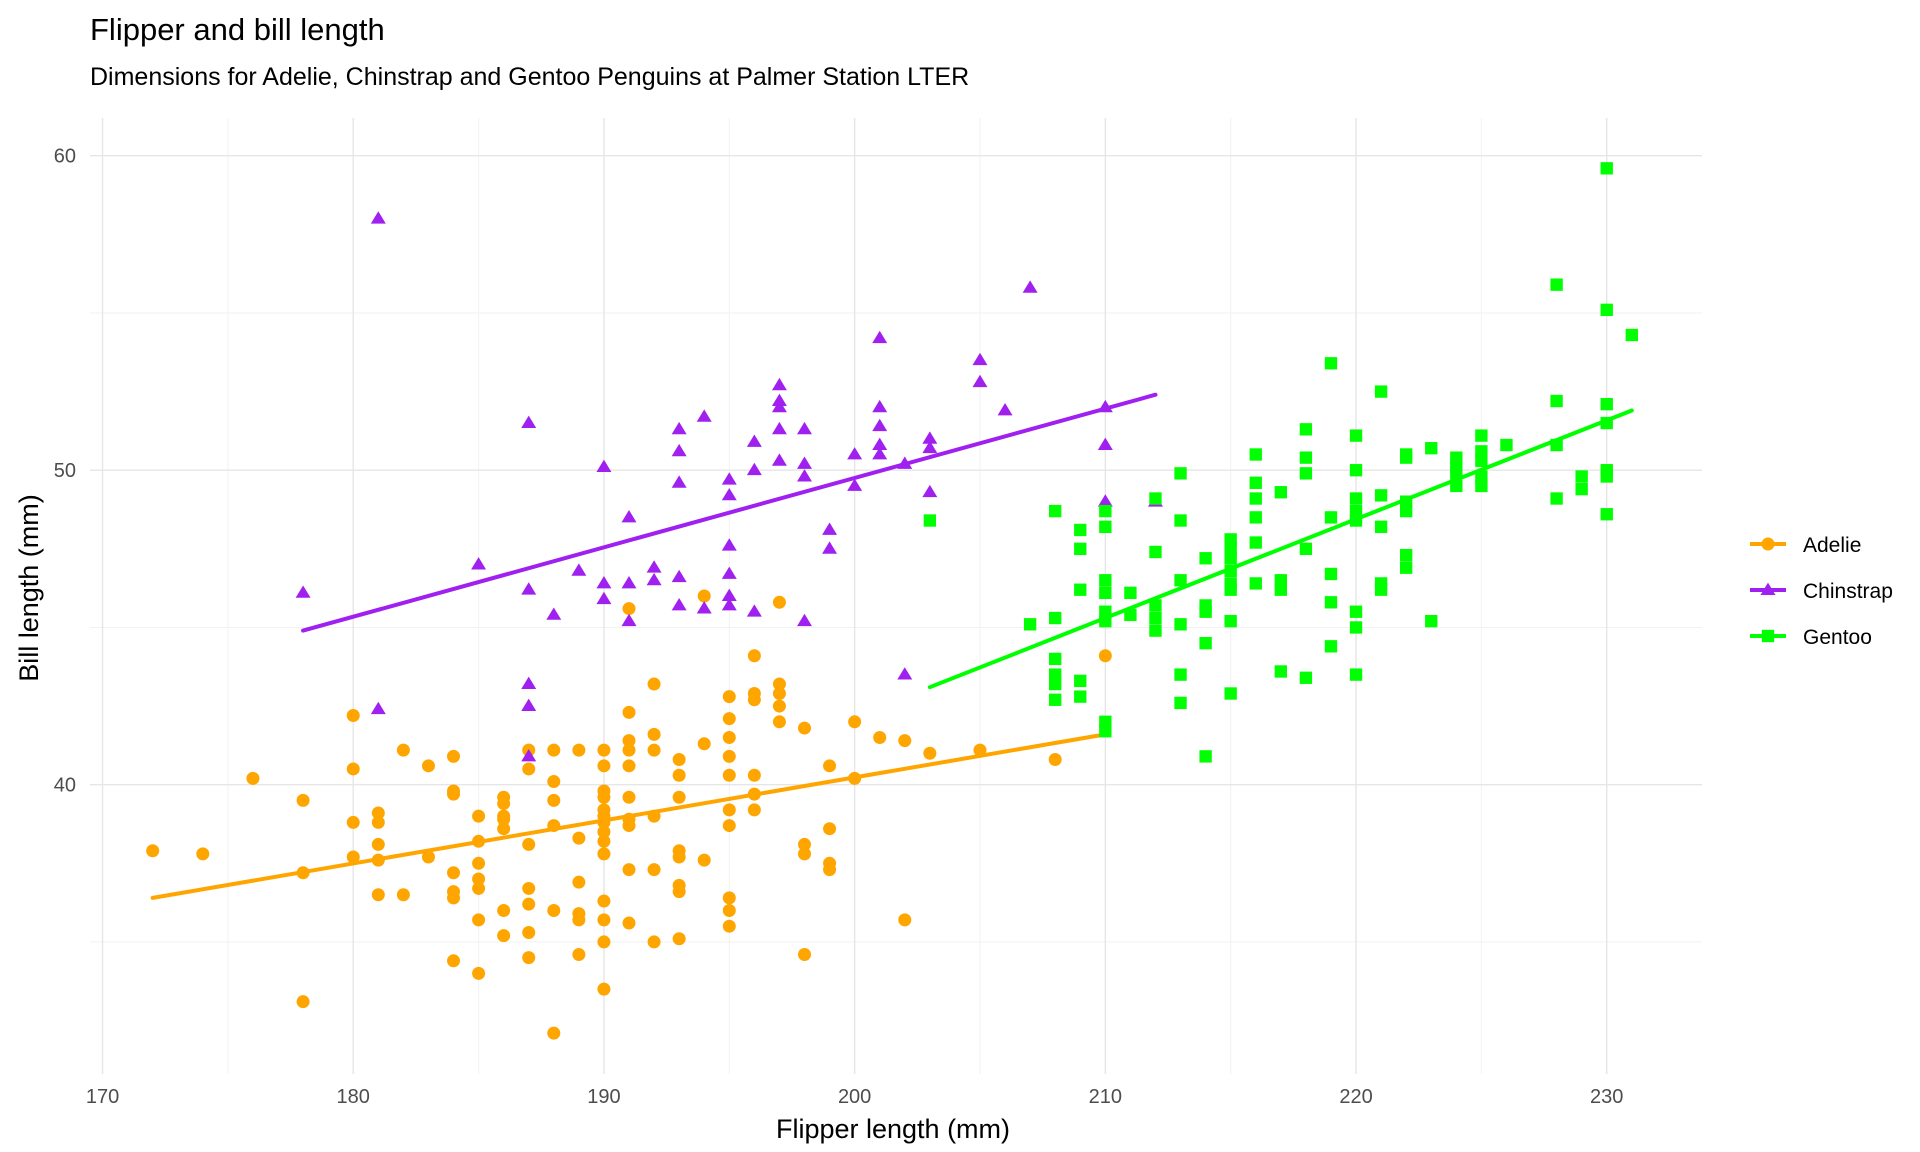 This screenshot has height=1152, width=1920. What do you see at coordinates (353, 1097) in the screenshot?
I see `x-tick-label: 180` at bounding box center [353, 1097].